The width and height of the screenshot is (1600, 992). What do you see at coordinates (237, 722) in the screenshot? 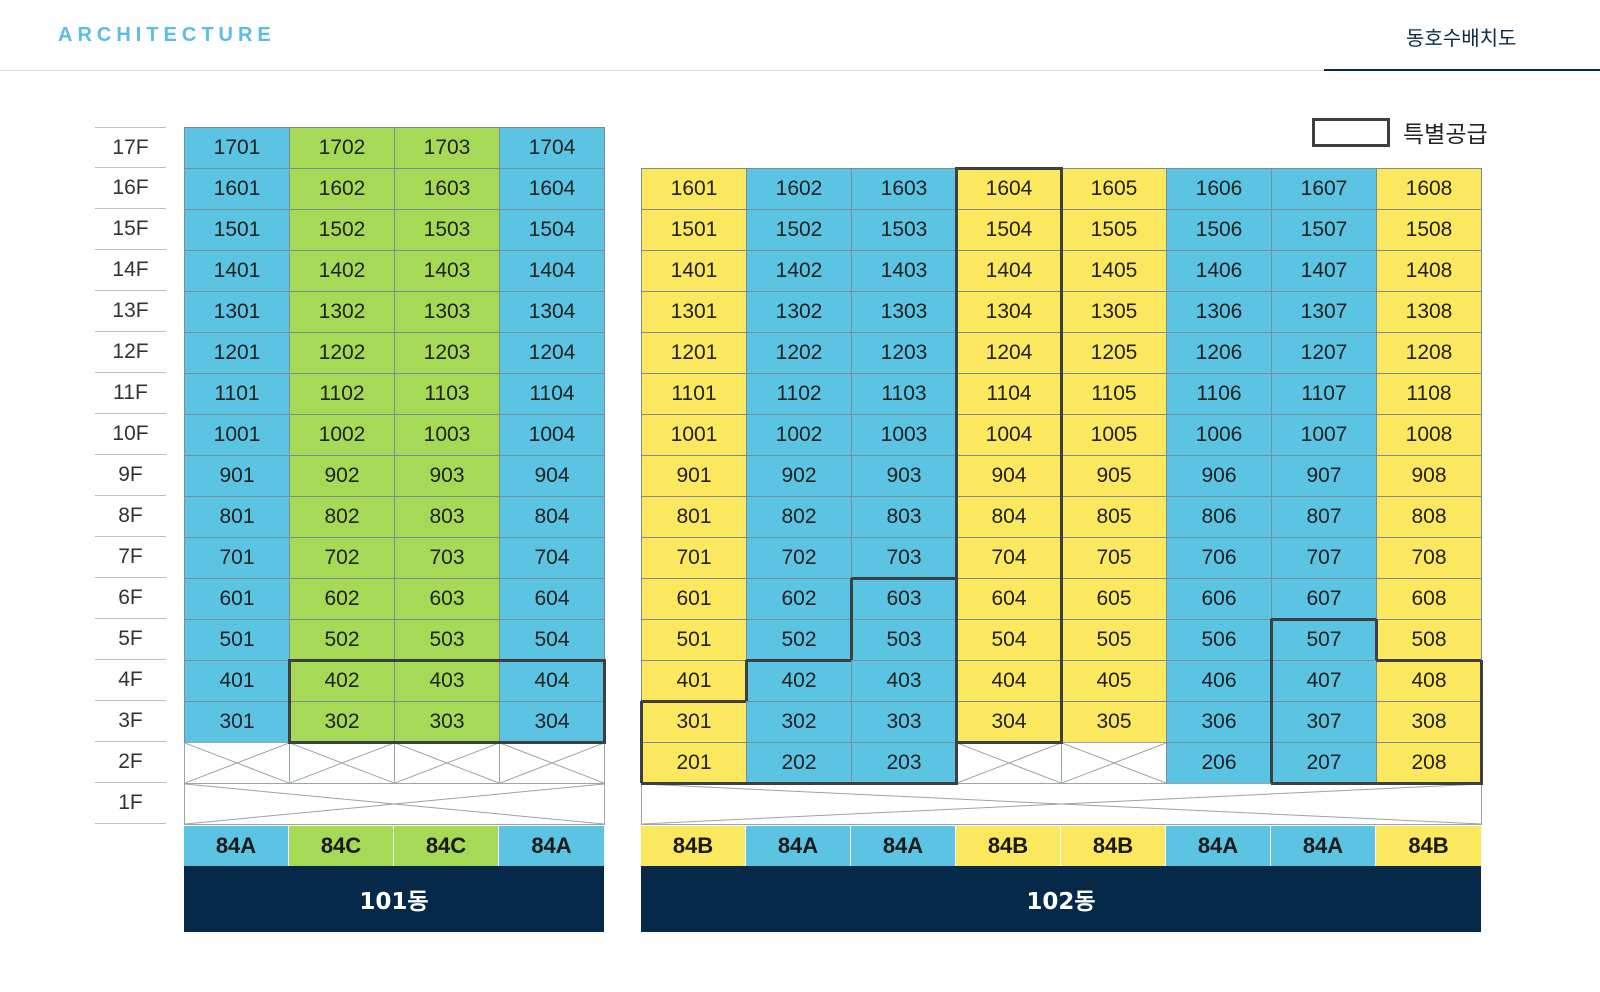
I see `unit-101-301: 301` at bounding box center [237, 722].